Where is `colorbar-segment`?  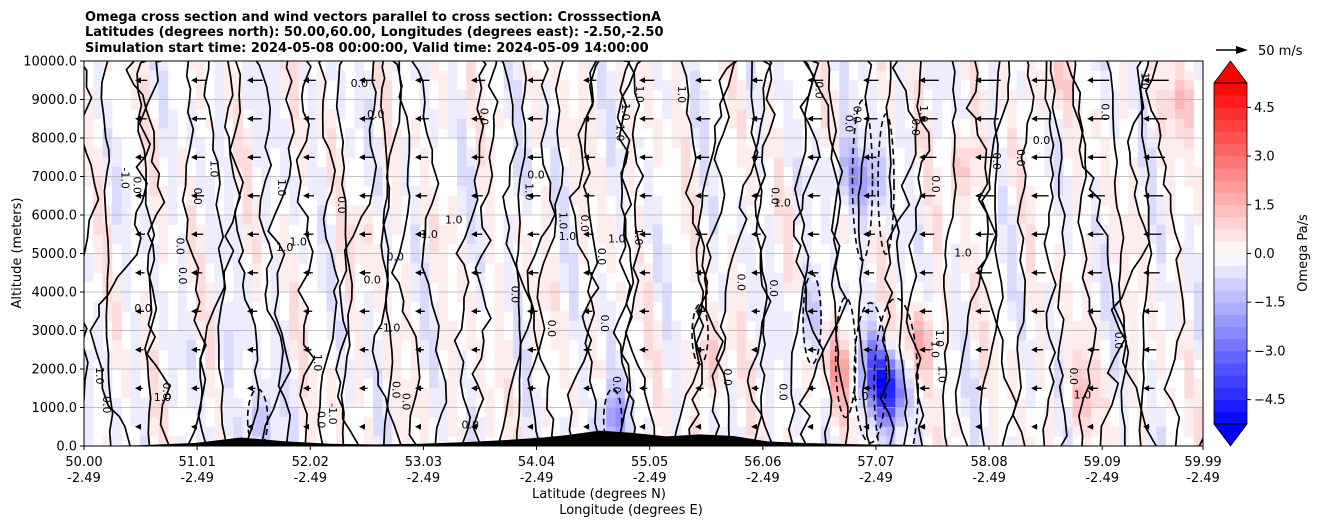 colorbar-segment is located at coordinates (1230, 199).